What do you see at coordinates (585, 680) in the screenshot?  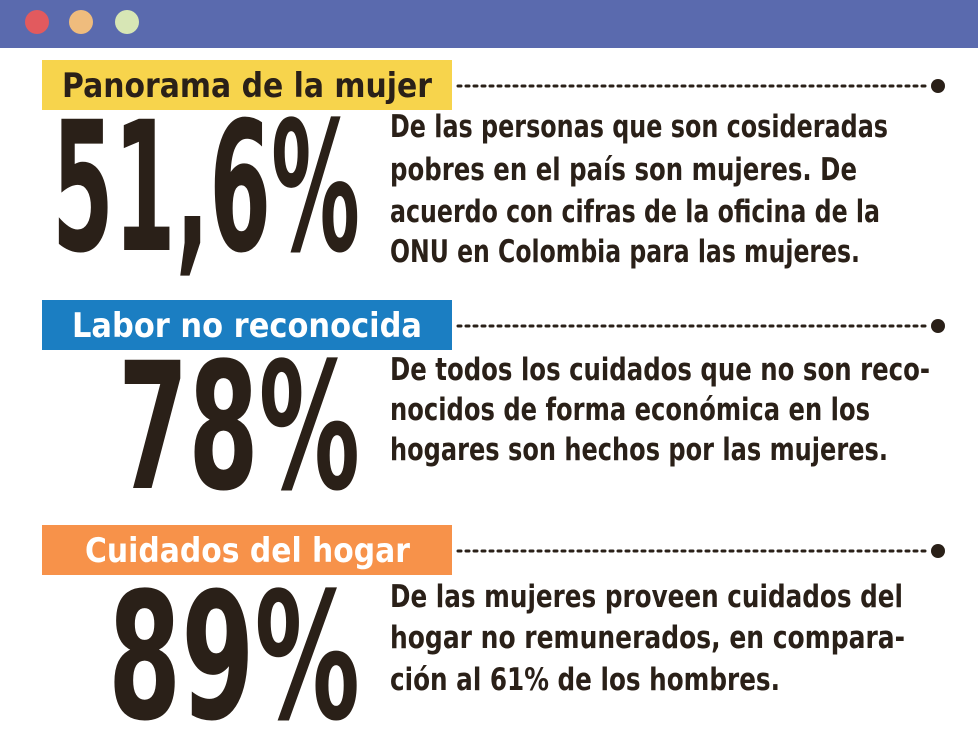 I see `description-line: ción al 61% de los hombres.` at bounding box center [585, 680].